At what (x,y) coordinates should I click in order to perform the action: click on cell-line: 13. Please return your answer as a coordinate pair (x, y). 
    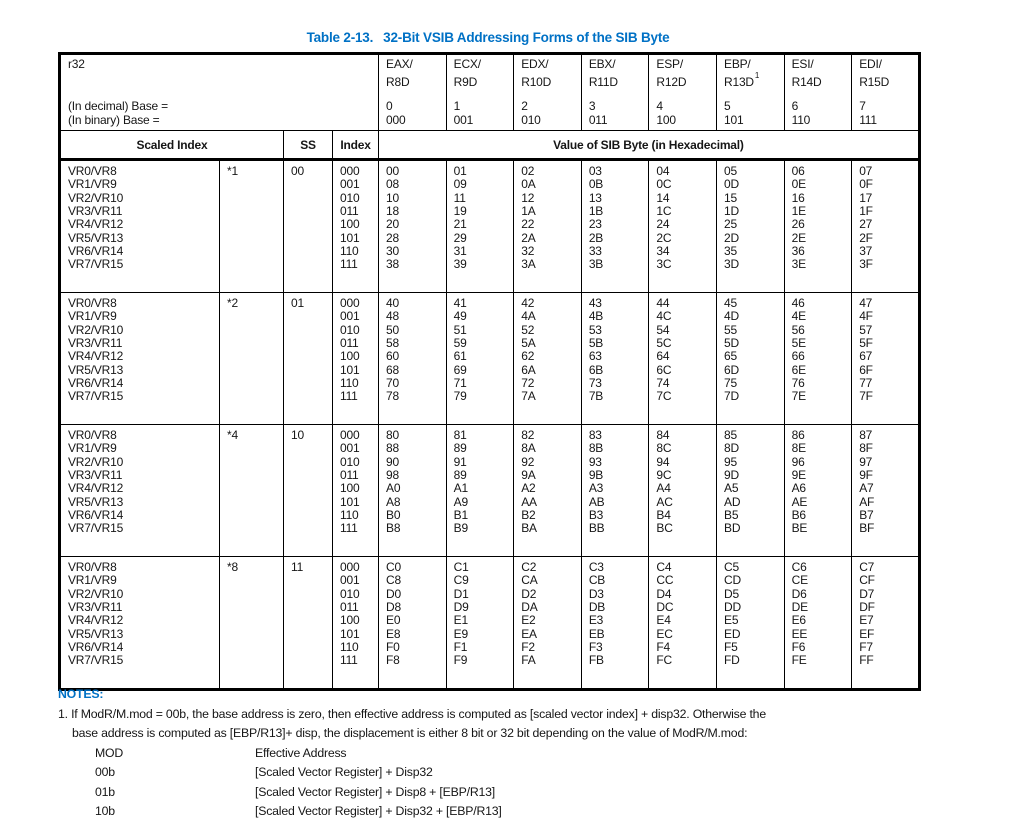
    Looking at the image, I should click on (595, 197).